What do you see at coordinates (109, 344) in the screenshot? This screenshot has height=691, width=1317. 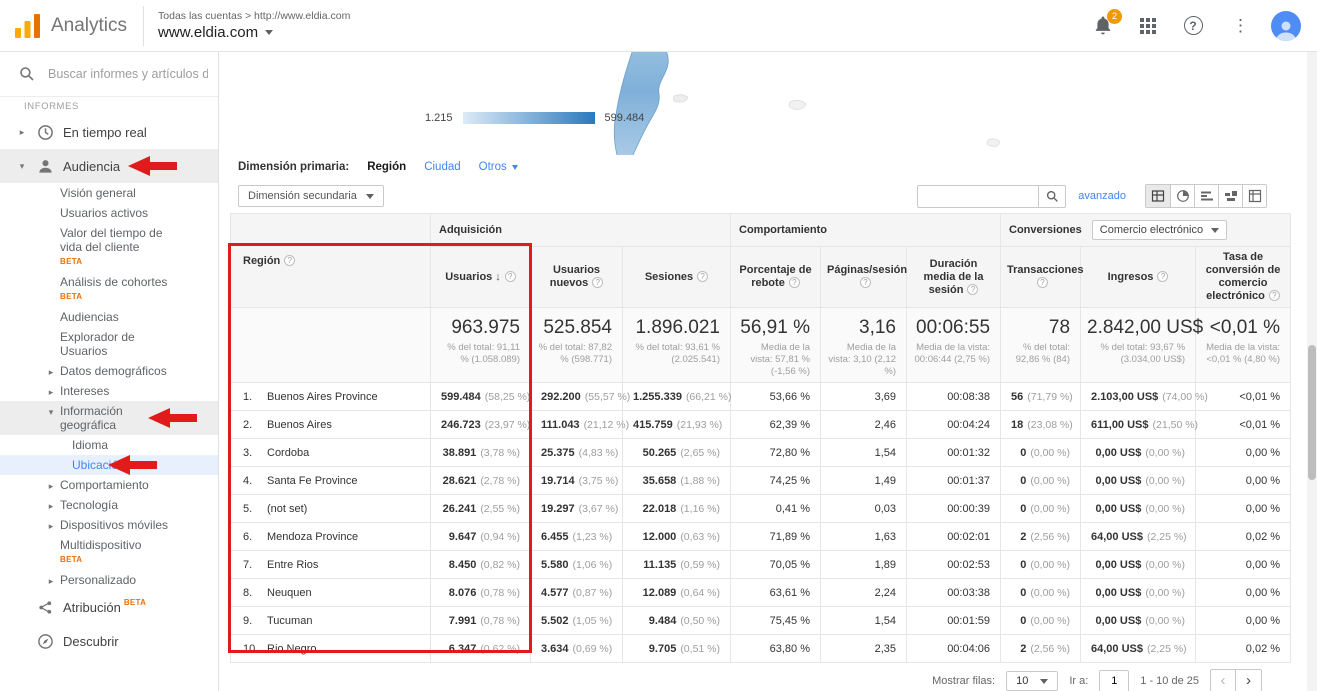 I see `sidebar-item-explorador-de-usuarios: Explorador de Usuarios` at bounding box center [109, 344].